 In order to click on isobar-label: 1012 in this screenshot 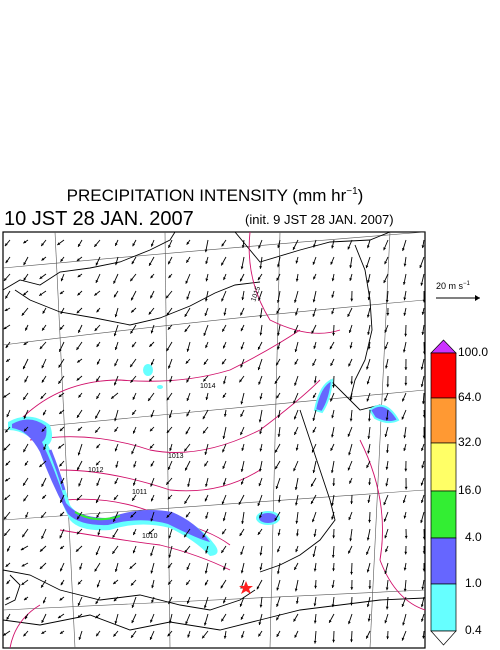, I will do `click(96, 470)`.